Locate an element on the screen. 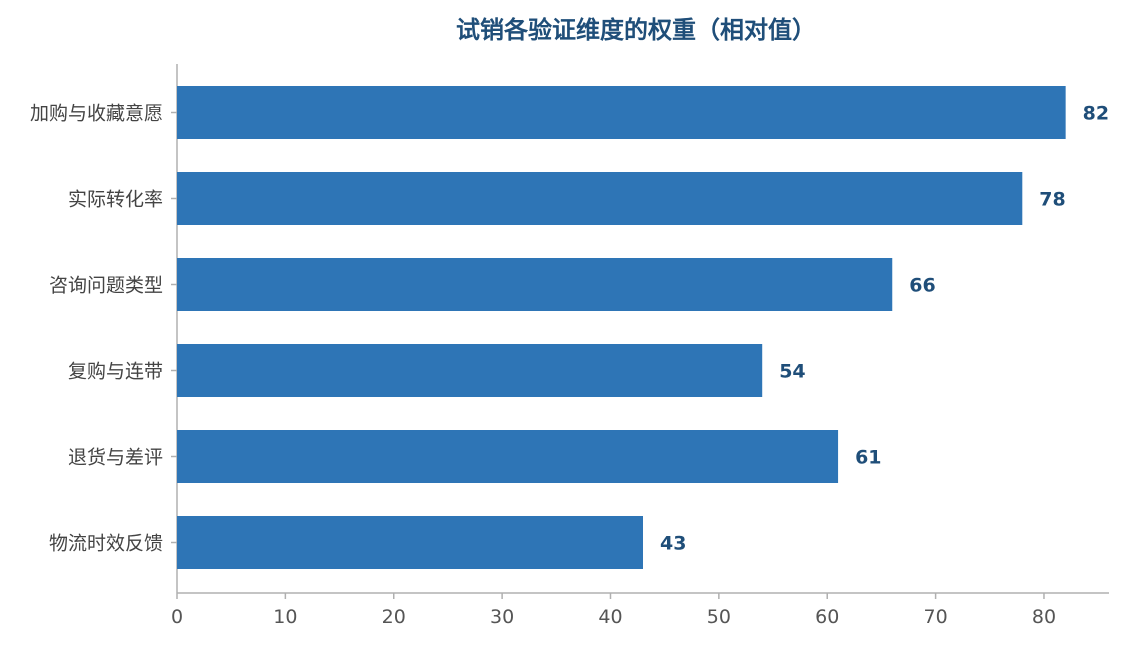 The image size is (1124, 645). value-label: 54 is located at coordinates (792, 372).